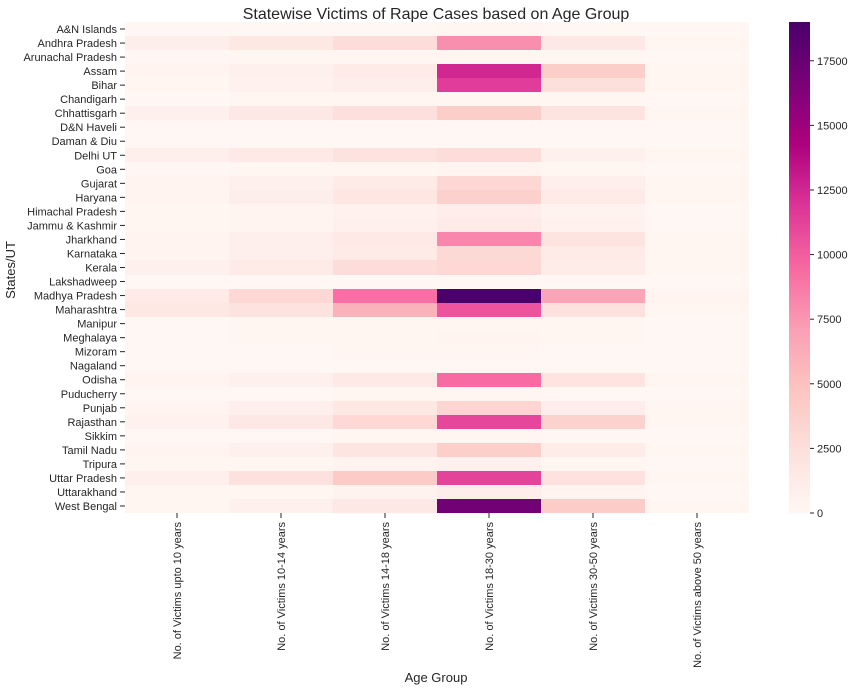  I want to click on colorbar-tick-label: 0, so click(820, 514).